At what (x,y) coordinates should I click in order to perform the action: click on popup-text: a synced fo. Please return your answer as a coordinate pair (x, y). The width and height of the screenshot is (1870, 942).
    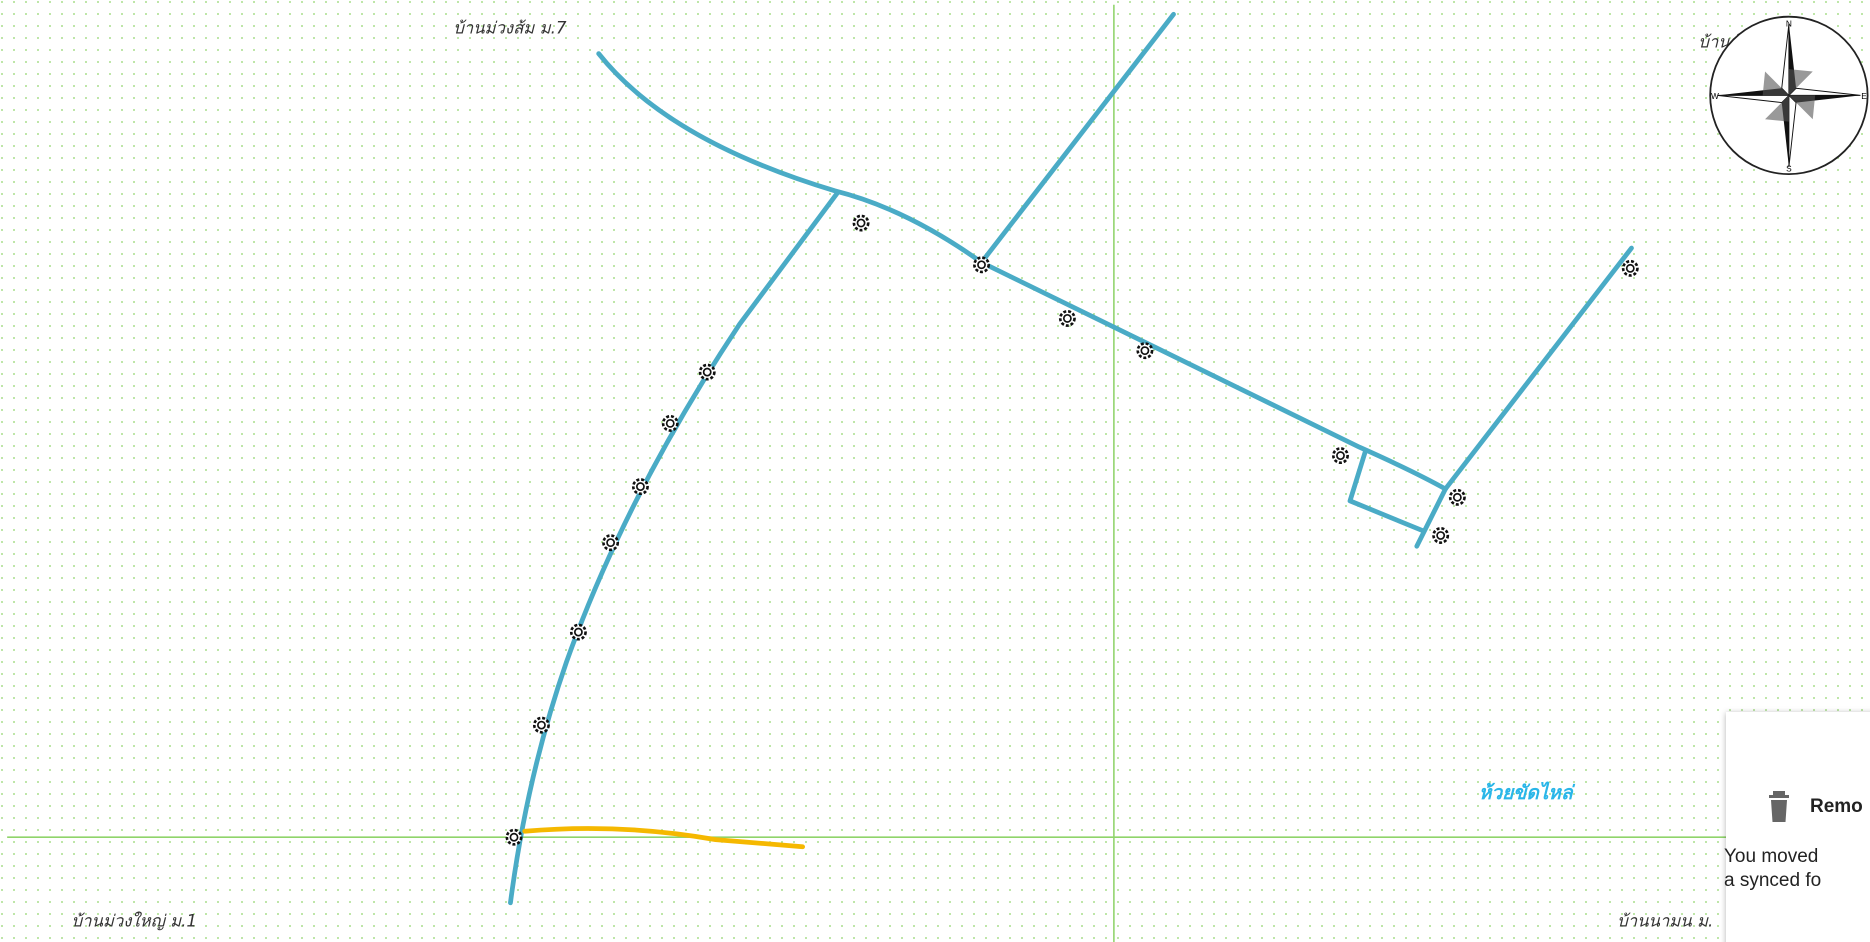
    Looking at the image, I should click on (1772, 880).